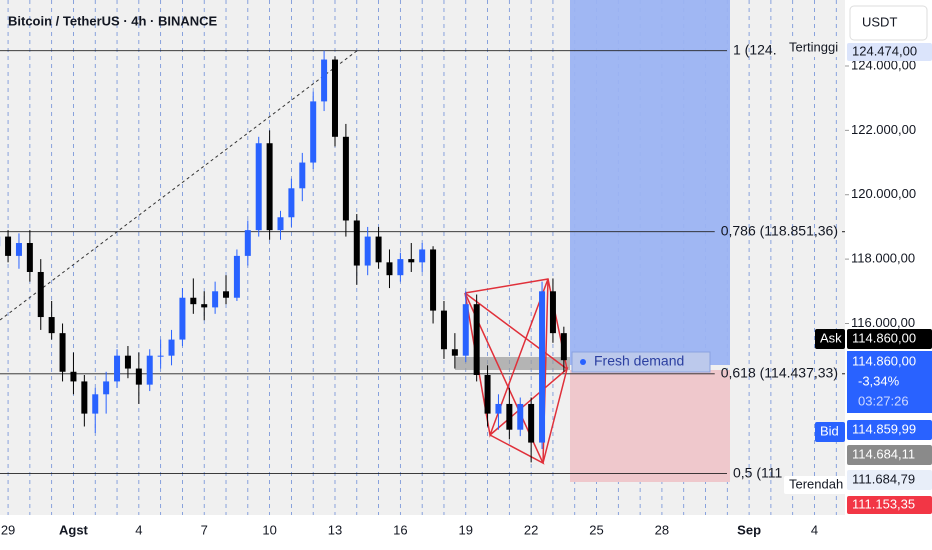 The height and width of the screenshot is (550, 932). Describe the element at coordinates (335, 529) in the screenshot. I see `x-tick-label: 13` at that location.